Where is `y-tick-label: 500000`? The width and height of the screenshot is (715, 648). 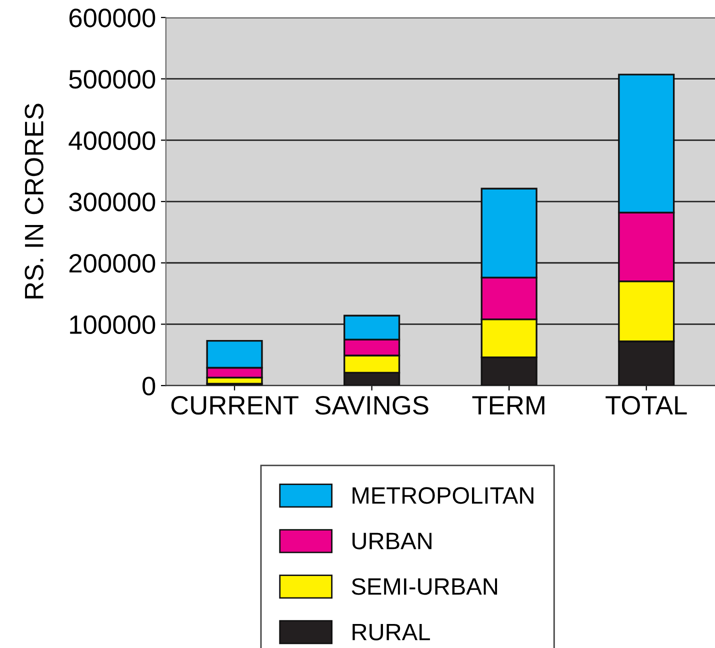 y-tick-label: 500000 is located at coordinates (112, 79).